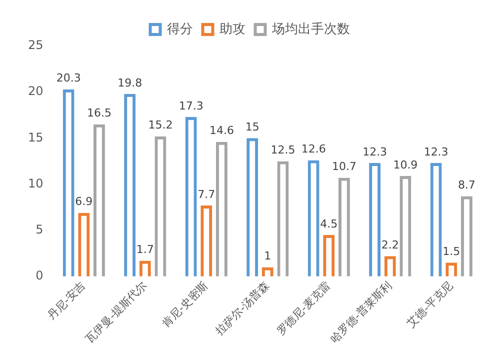 This screenshot has width=500, height=362. Describe the element at coordinates (66, 300) in the screenshot. I see `x-tick-label: 丹尼-安吉` at that location.